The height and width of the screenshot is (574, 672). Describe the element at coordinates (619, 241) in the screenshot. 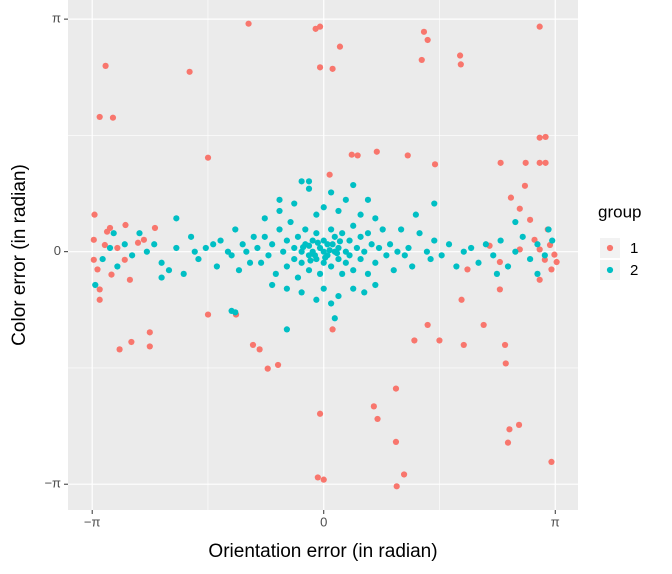

I see `legend: group 1 2` at that location.